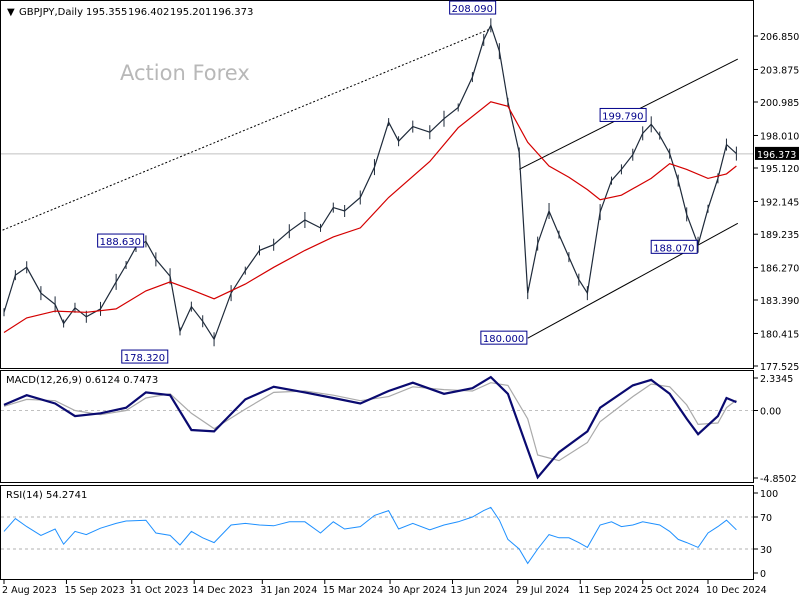 The image size is (800, 600). Describe the element at coordinates (29, 590) in the screenshot. I see `x-axis-label: 2 Aug 2023` at that location.